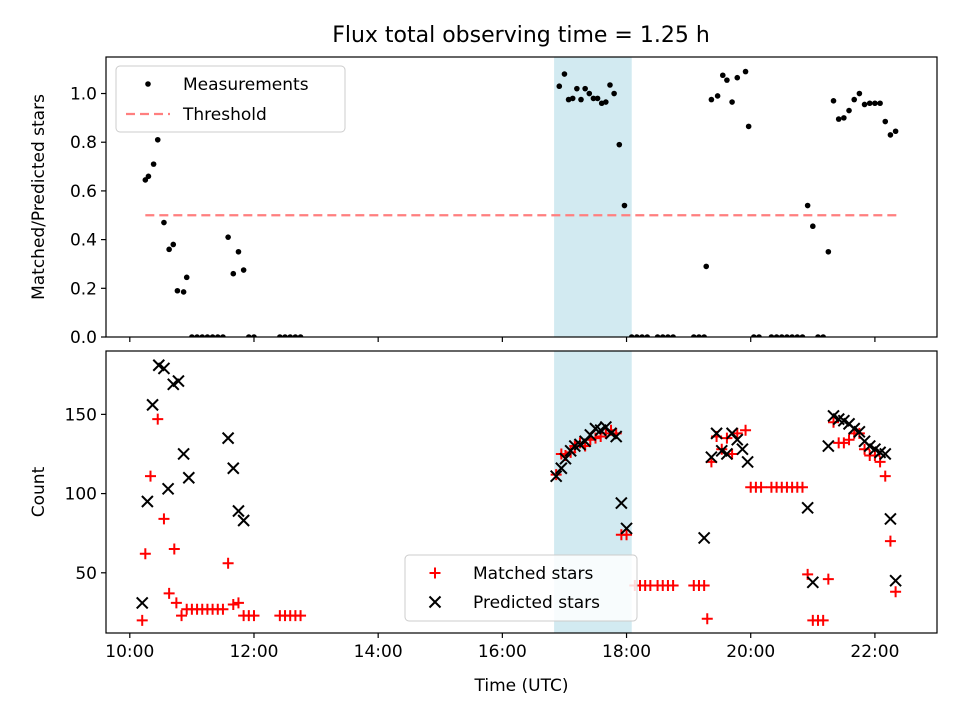  What do you see at coordinates (81, 415) in the screenshot?
I see `y-tick-label: 150` at bounding box center [81, 415].